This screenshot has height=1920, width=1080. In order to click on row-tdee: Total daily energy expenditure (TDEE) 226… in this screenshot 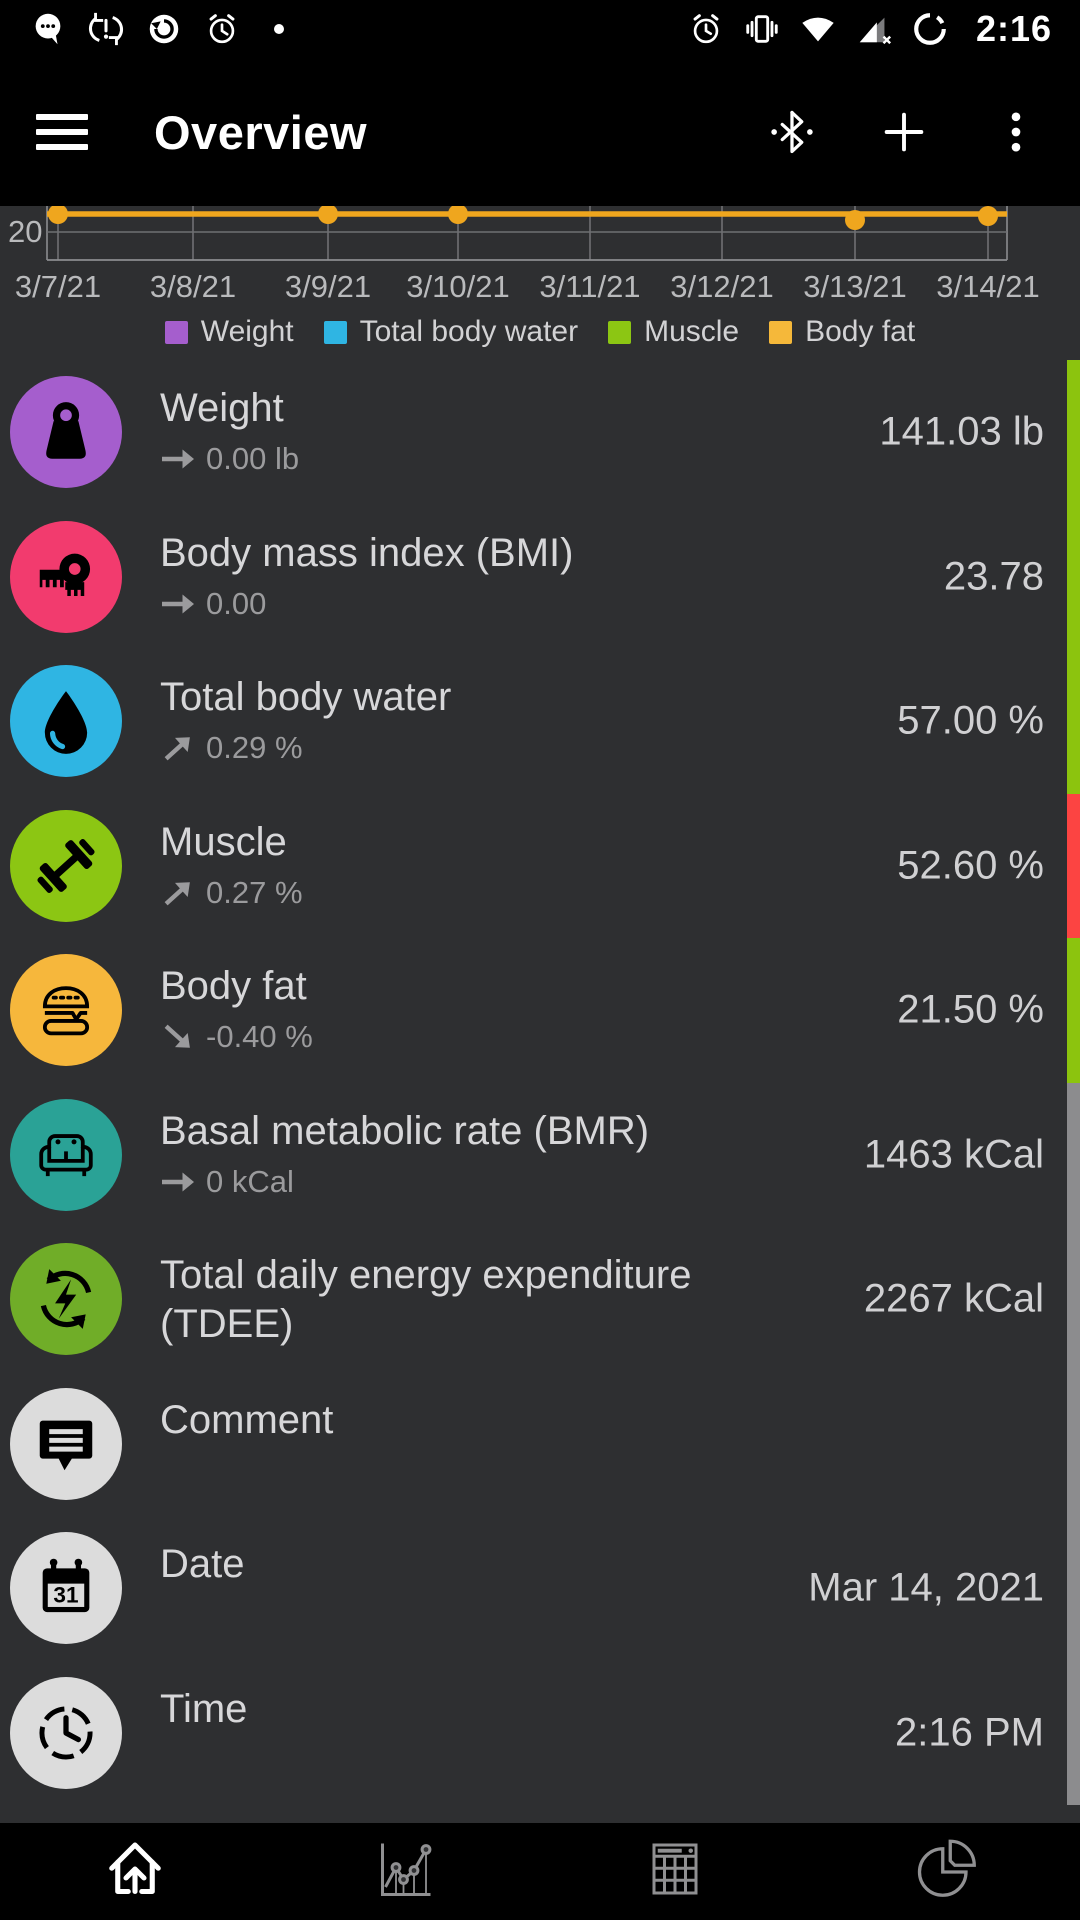, I will do `click(540, 1299)`.